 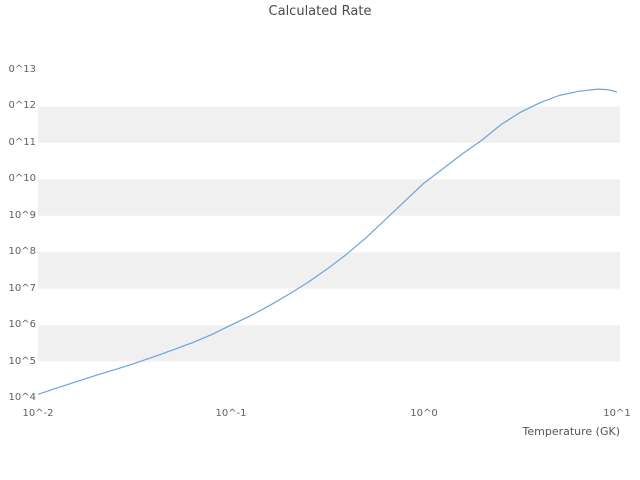 I want to click on y-tick-label: 0^11, so click(x=22, y=142).